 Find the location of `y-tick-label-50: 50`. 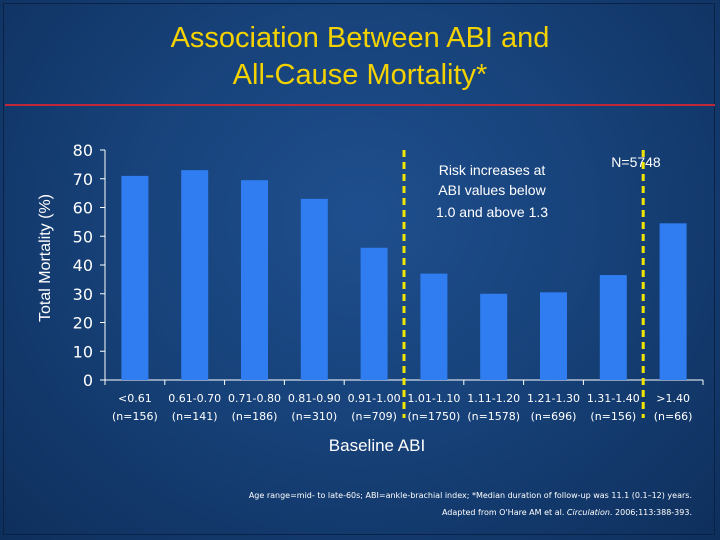

y-tick-label-50: 50 is located at coordinates (83, 236).